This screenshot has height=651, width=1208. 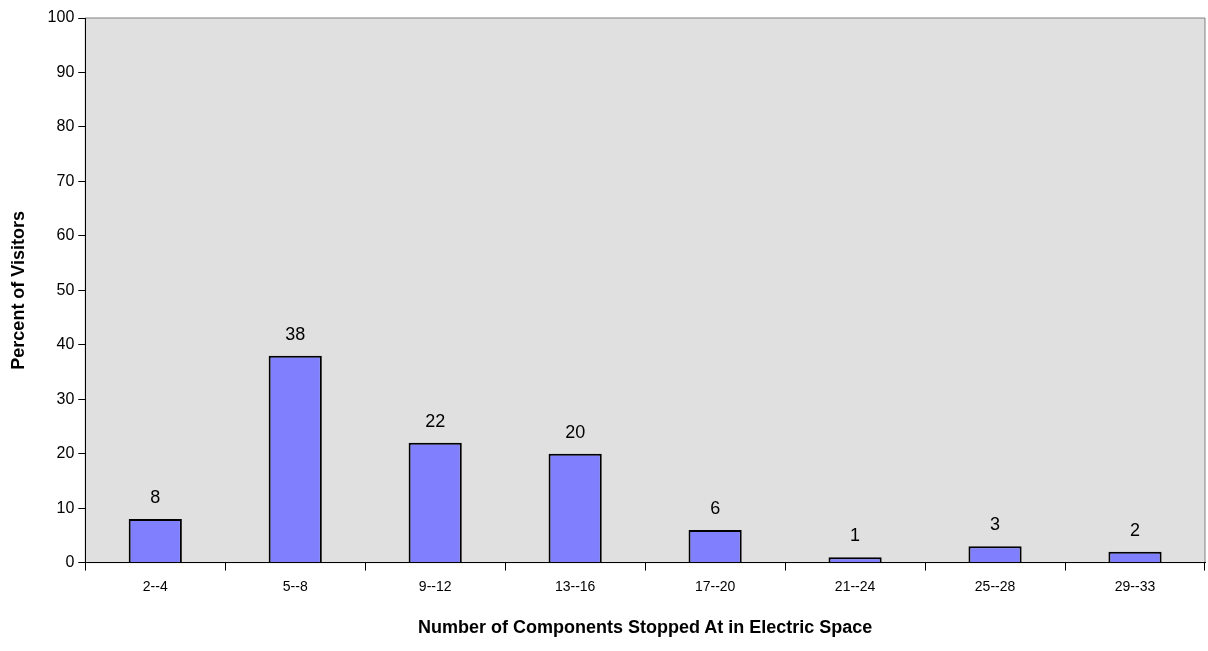 I want to click on y-tick-label: 30, so click(x=65, y=398).